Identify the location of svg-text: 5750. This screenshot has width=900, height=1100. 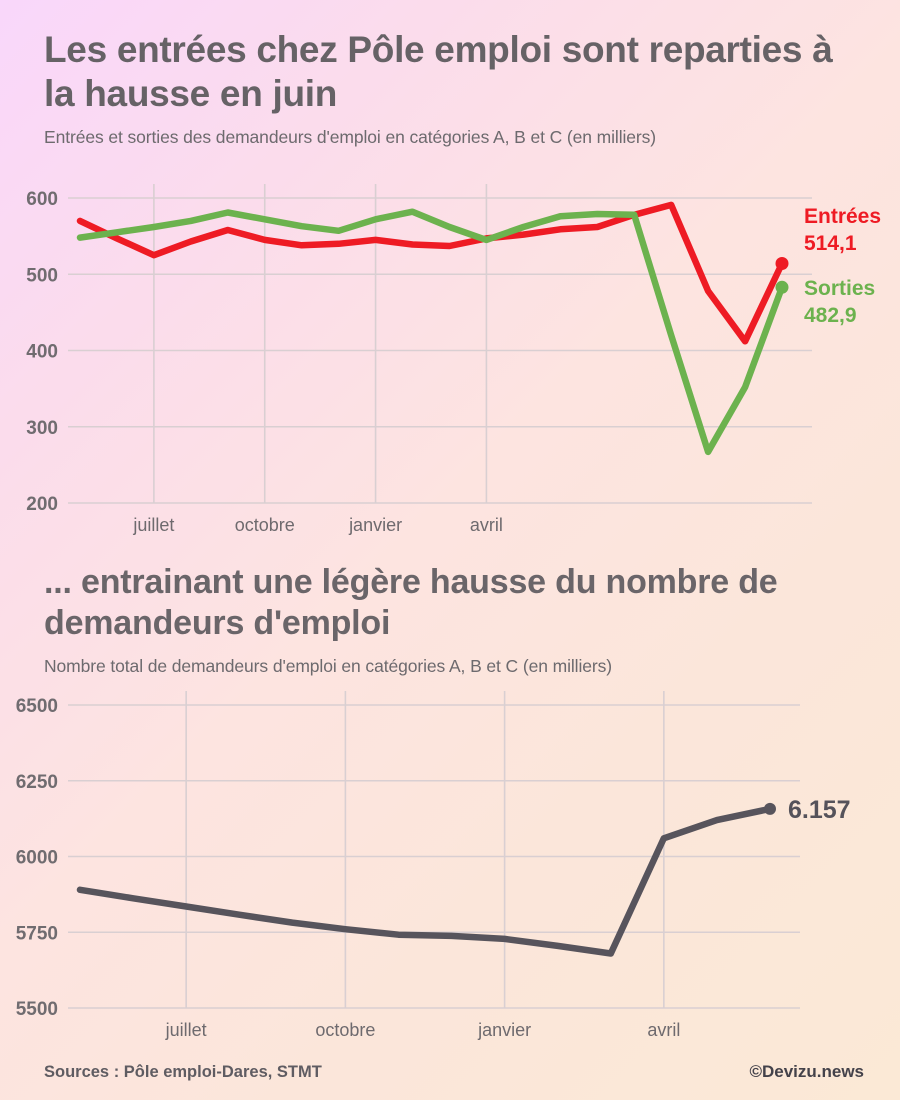
(37, 933).